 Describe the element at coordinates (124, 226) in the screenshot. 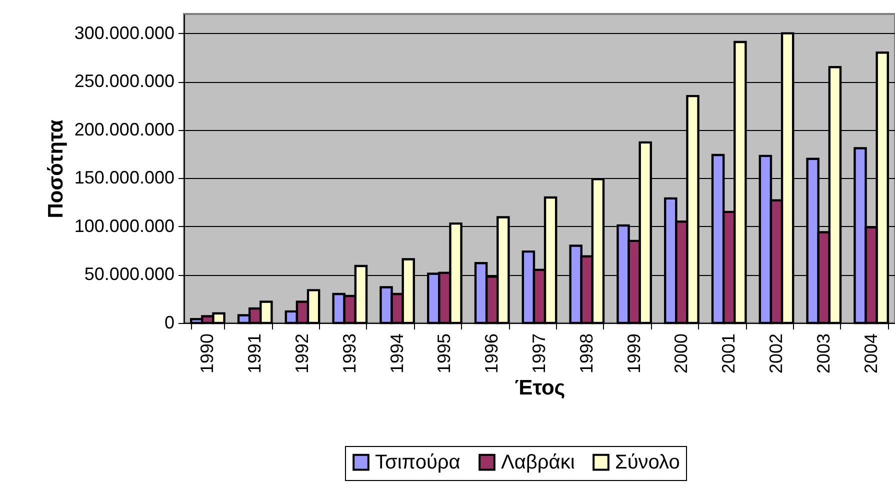

I see `y-tick-label: 100.000.000` at that location.